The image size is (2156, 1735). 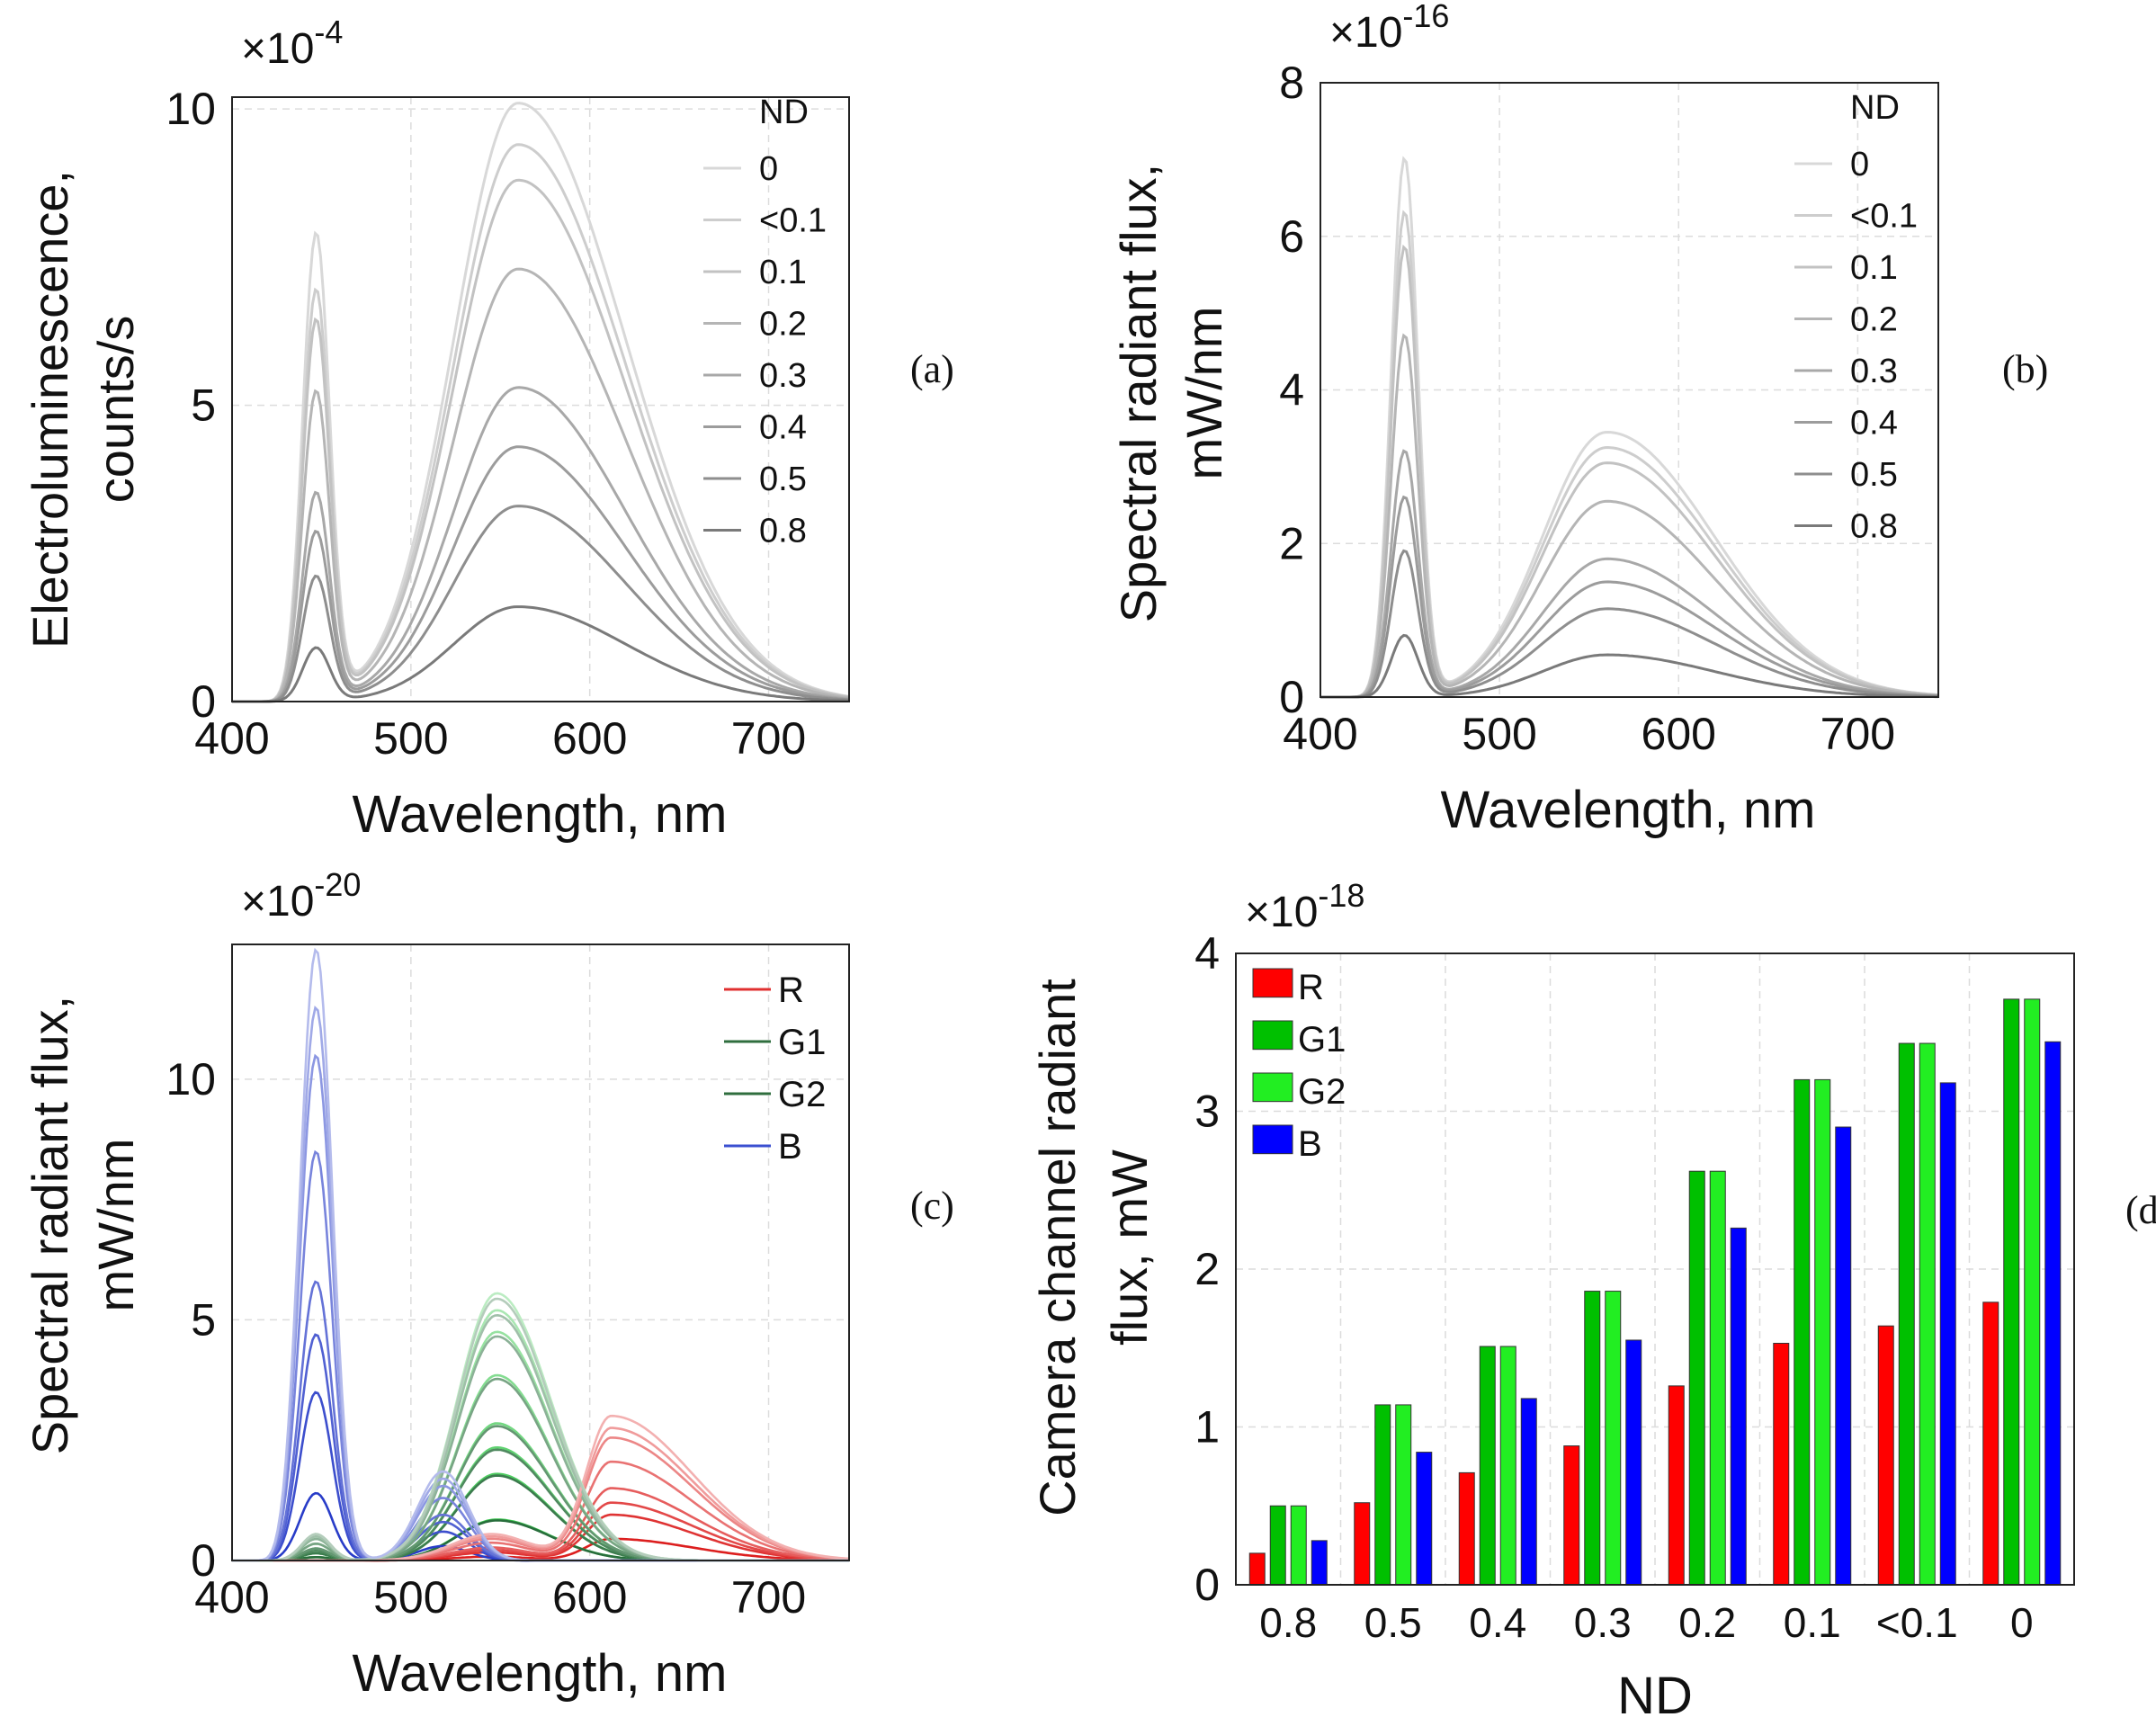 I want to click on legend-label: 0.8, so click(x=1874, y=527).